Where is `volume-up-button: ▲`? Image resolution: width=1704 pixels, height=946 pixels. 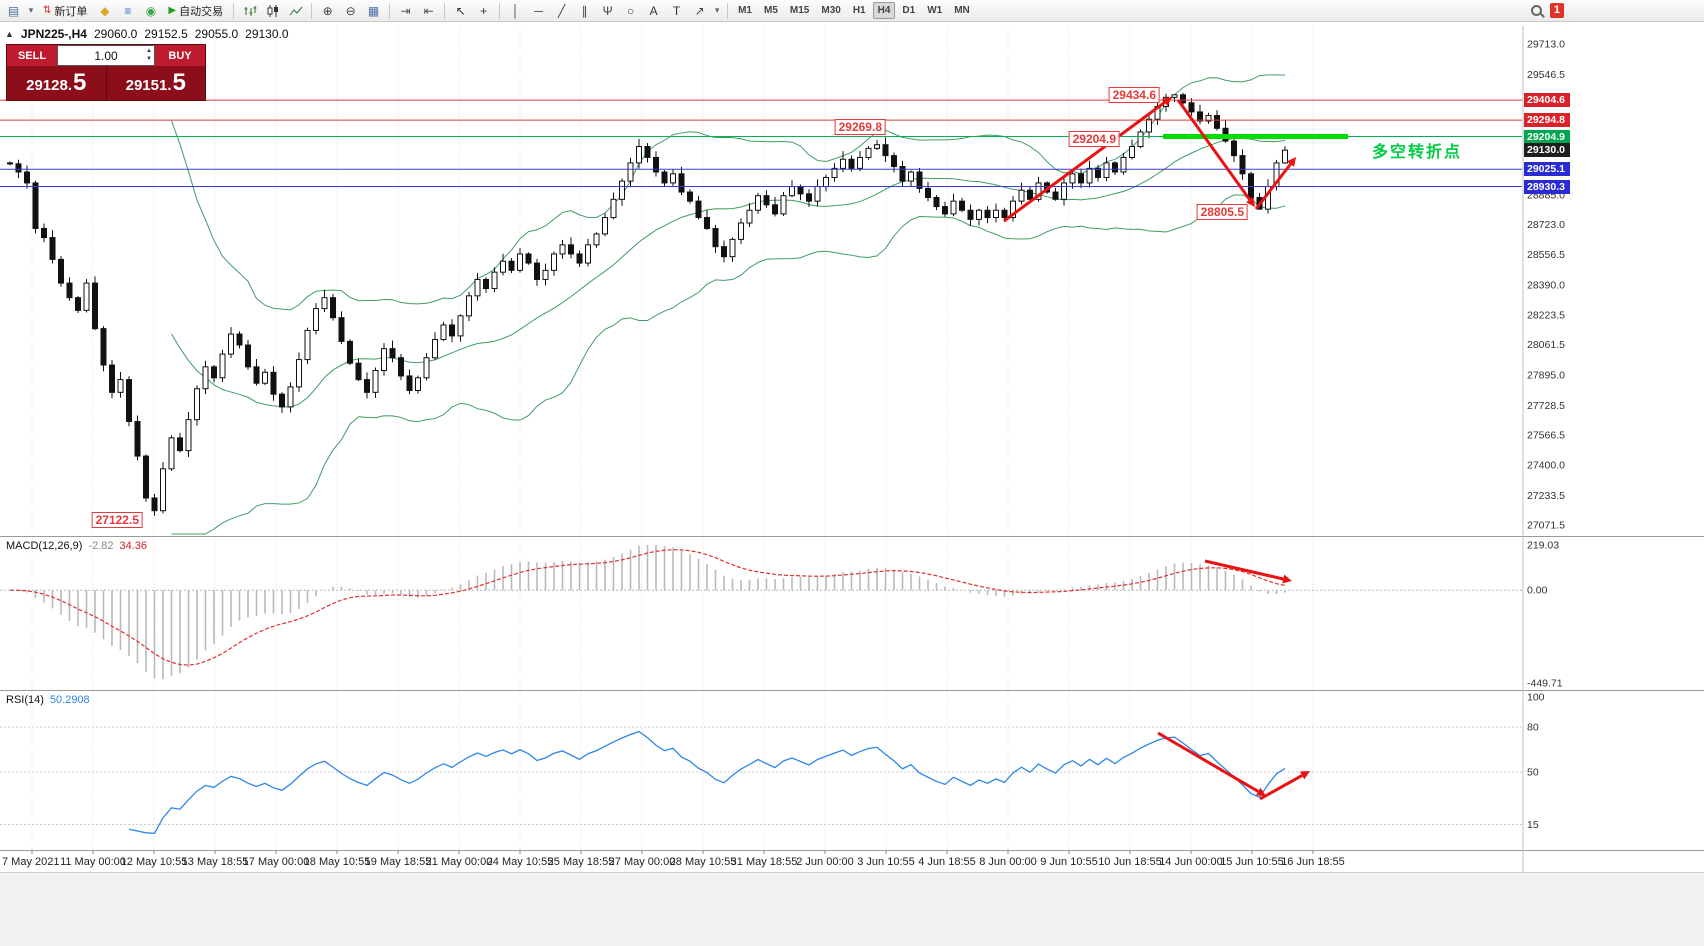 volume-up-button: ▲ is located at coordinates (149, 51).